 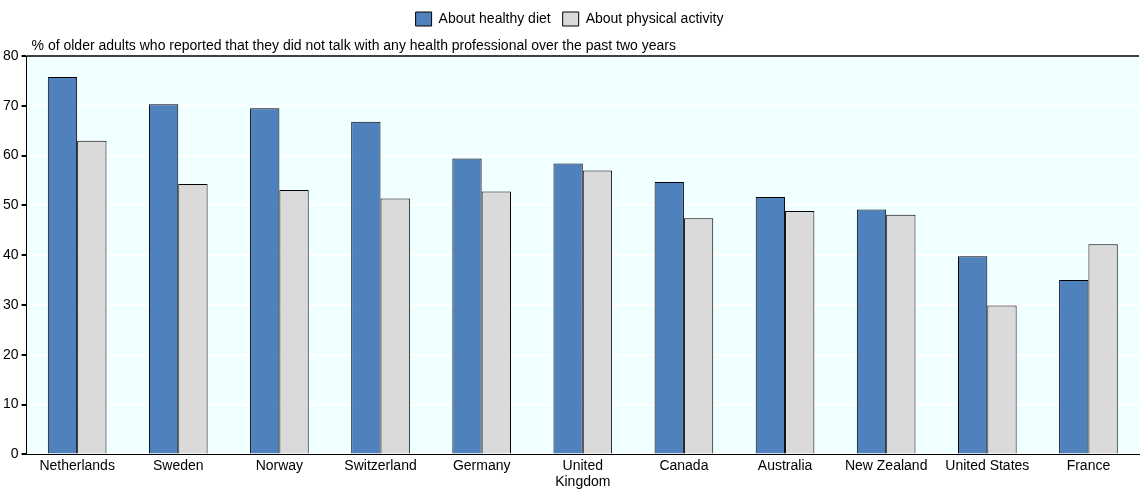 I want to click on legend-label: About healthy diet, so click(x=494, y=17).